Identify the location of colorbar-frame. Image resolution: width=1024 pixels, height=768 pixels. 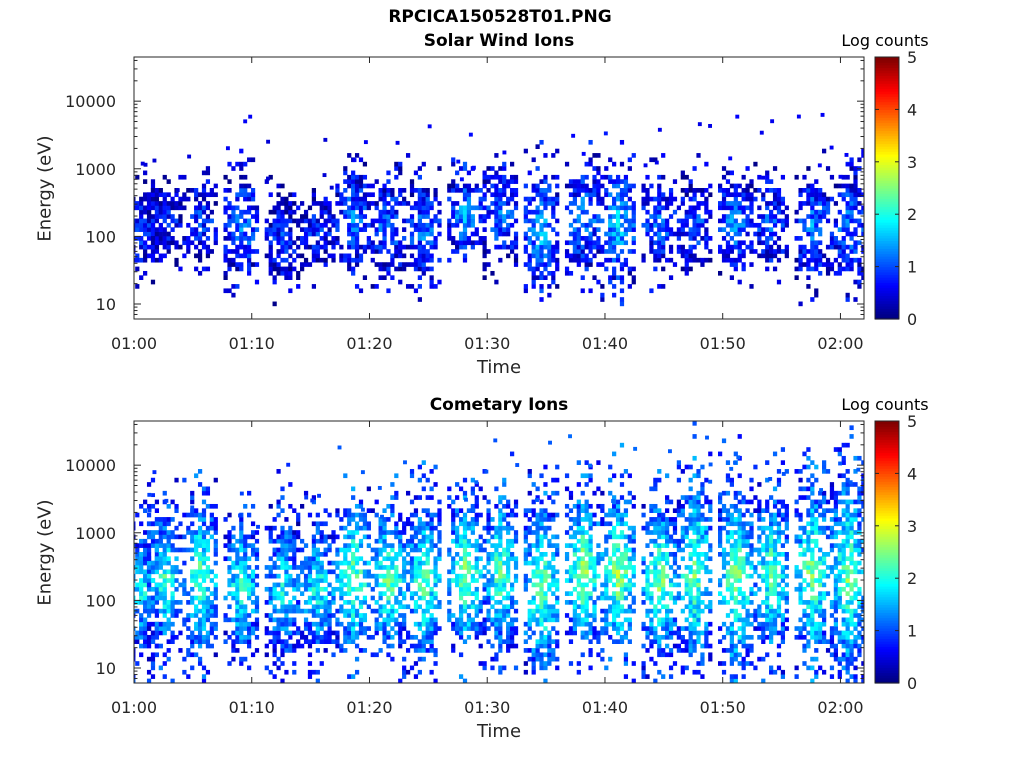
(887, 188).